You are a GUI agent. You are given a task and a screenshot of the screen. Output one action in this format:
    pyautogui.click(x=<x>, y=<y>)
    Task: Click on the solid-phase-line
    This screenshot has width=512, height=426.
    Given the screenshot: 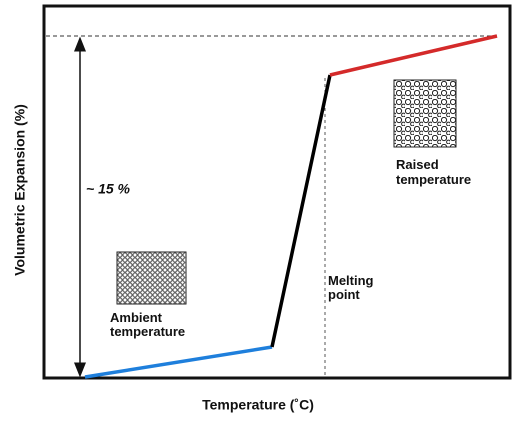 What is the action you would take?
    pyautogui.click(x=178, y=362)
    